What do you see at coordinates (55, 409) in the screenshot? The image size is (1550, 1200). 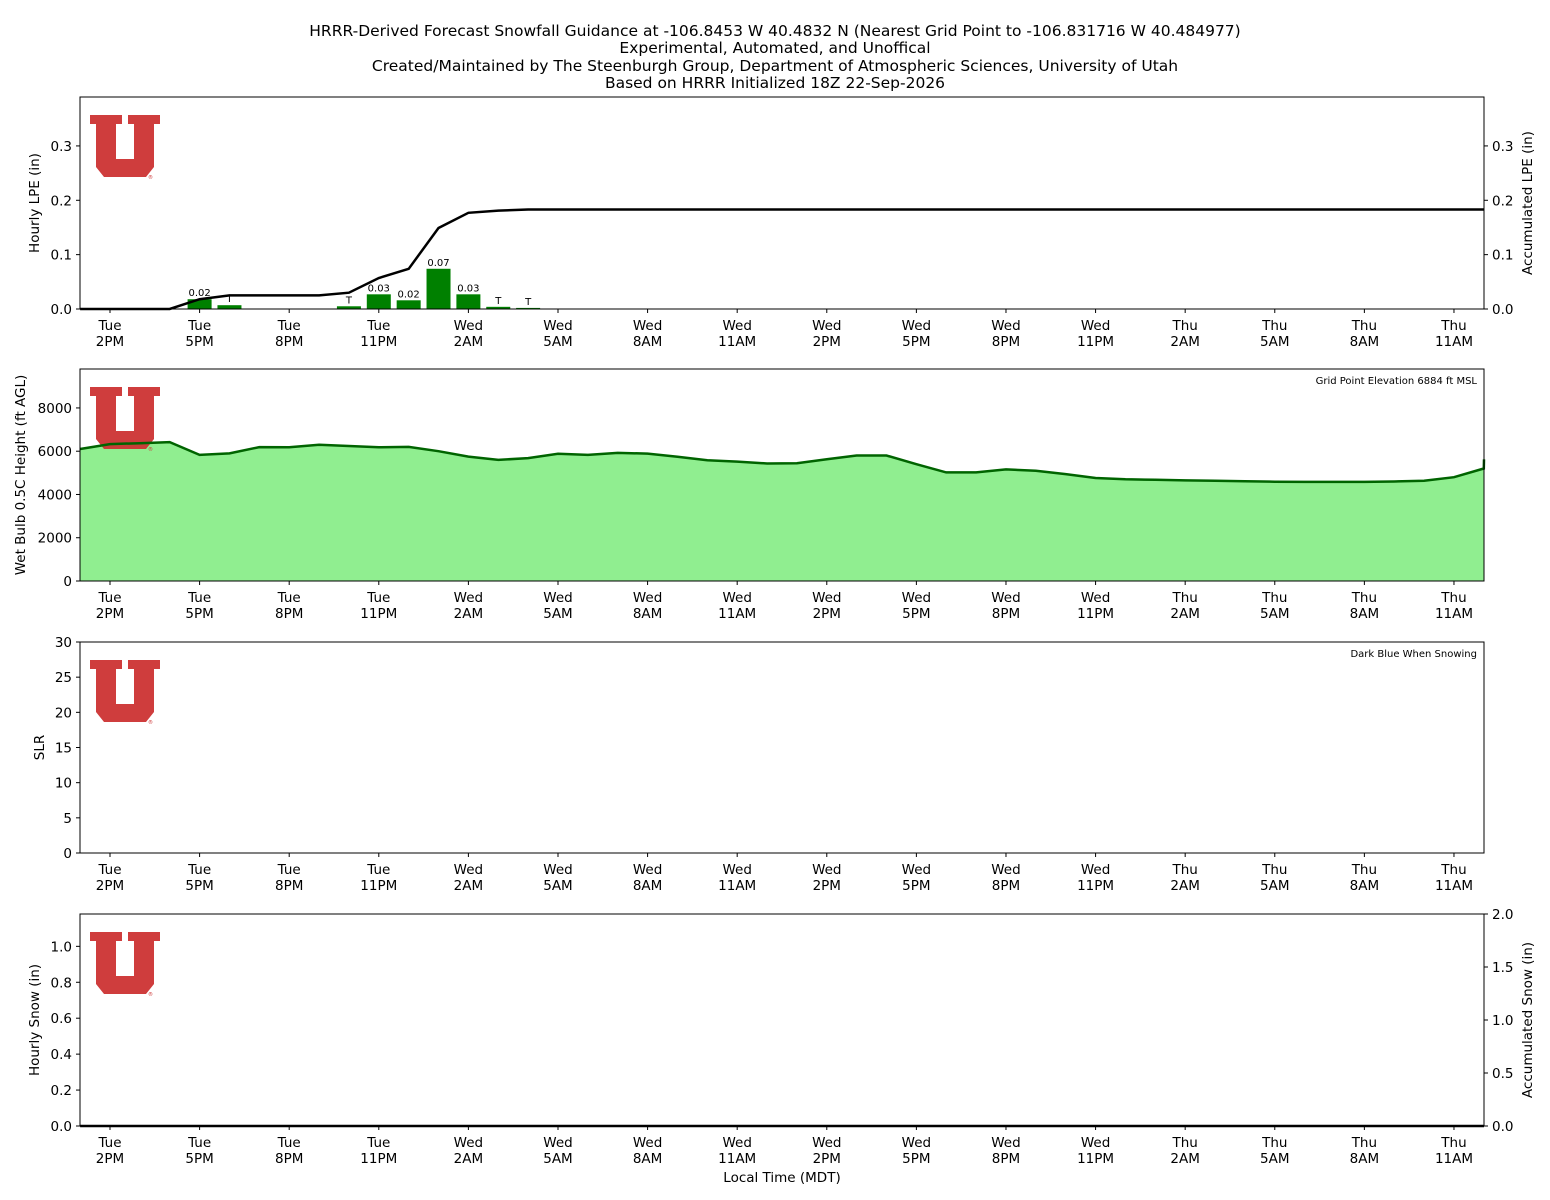 I see `y-tick-label: 8000` at bounding box center [55, 409].